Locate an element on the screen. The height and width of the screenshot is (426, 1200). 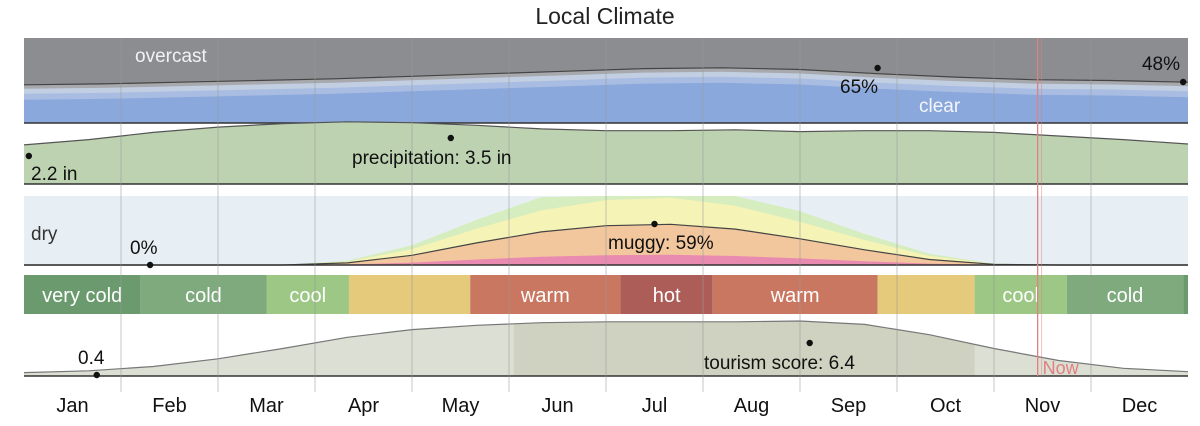
now-marker: Now is located at coordinates (1058, 208).